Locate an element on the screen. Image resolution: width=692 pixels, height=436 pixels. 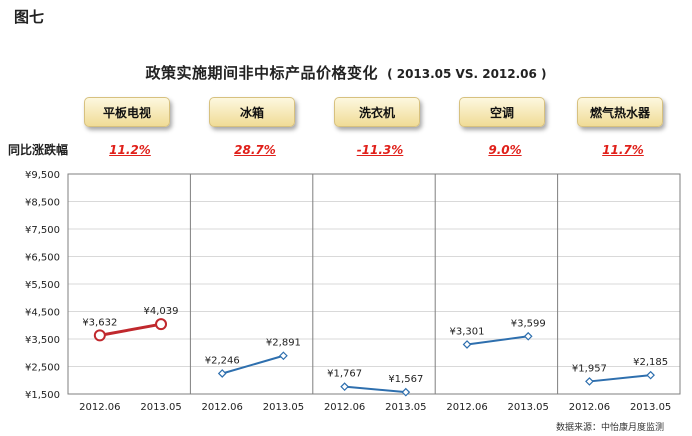
category-label-ac: 空调 is located at coordinates (502, 112).